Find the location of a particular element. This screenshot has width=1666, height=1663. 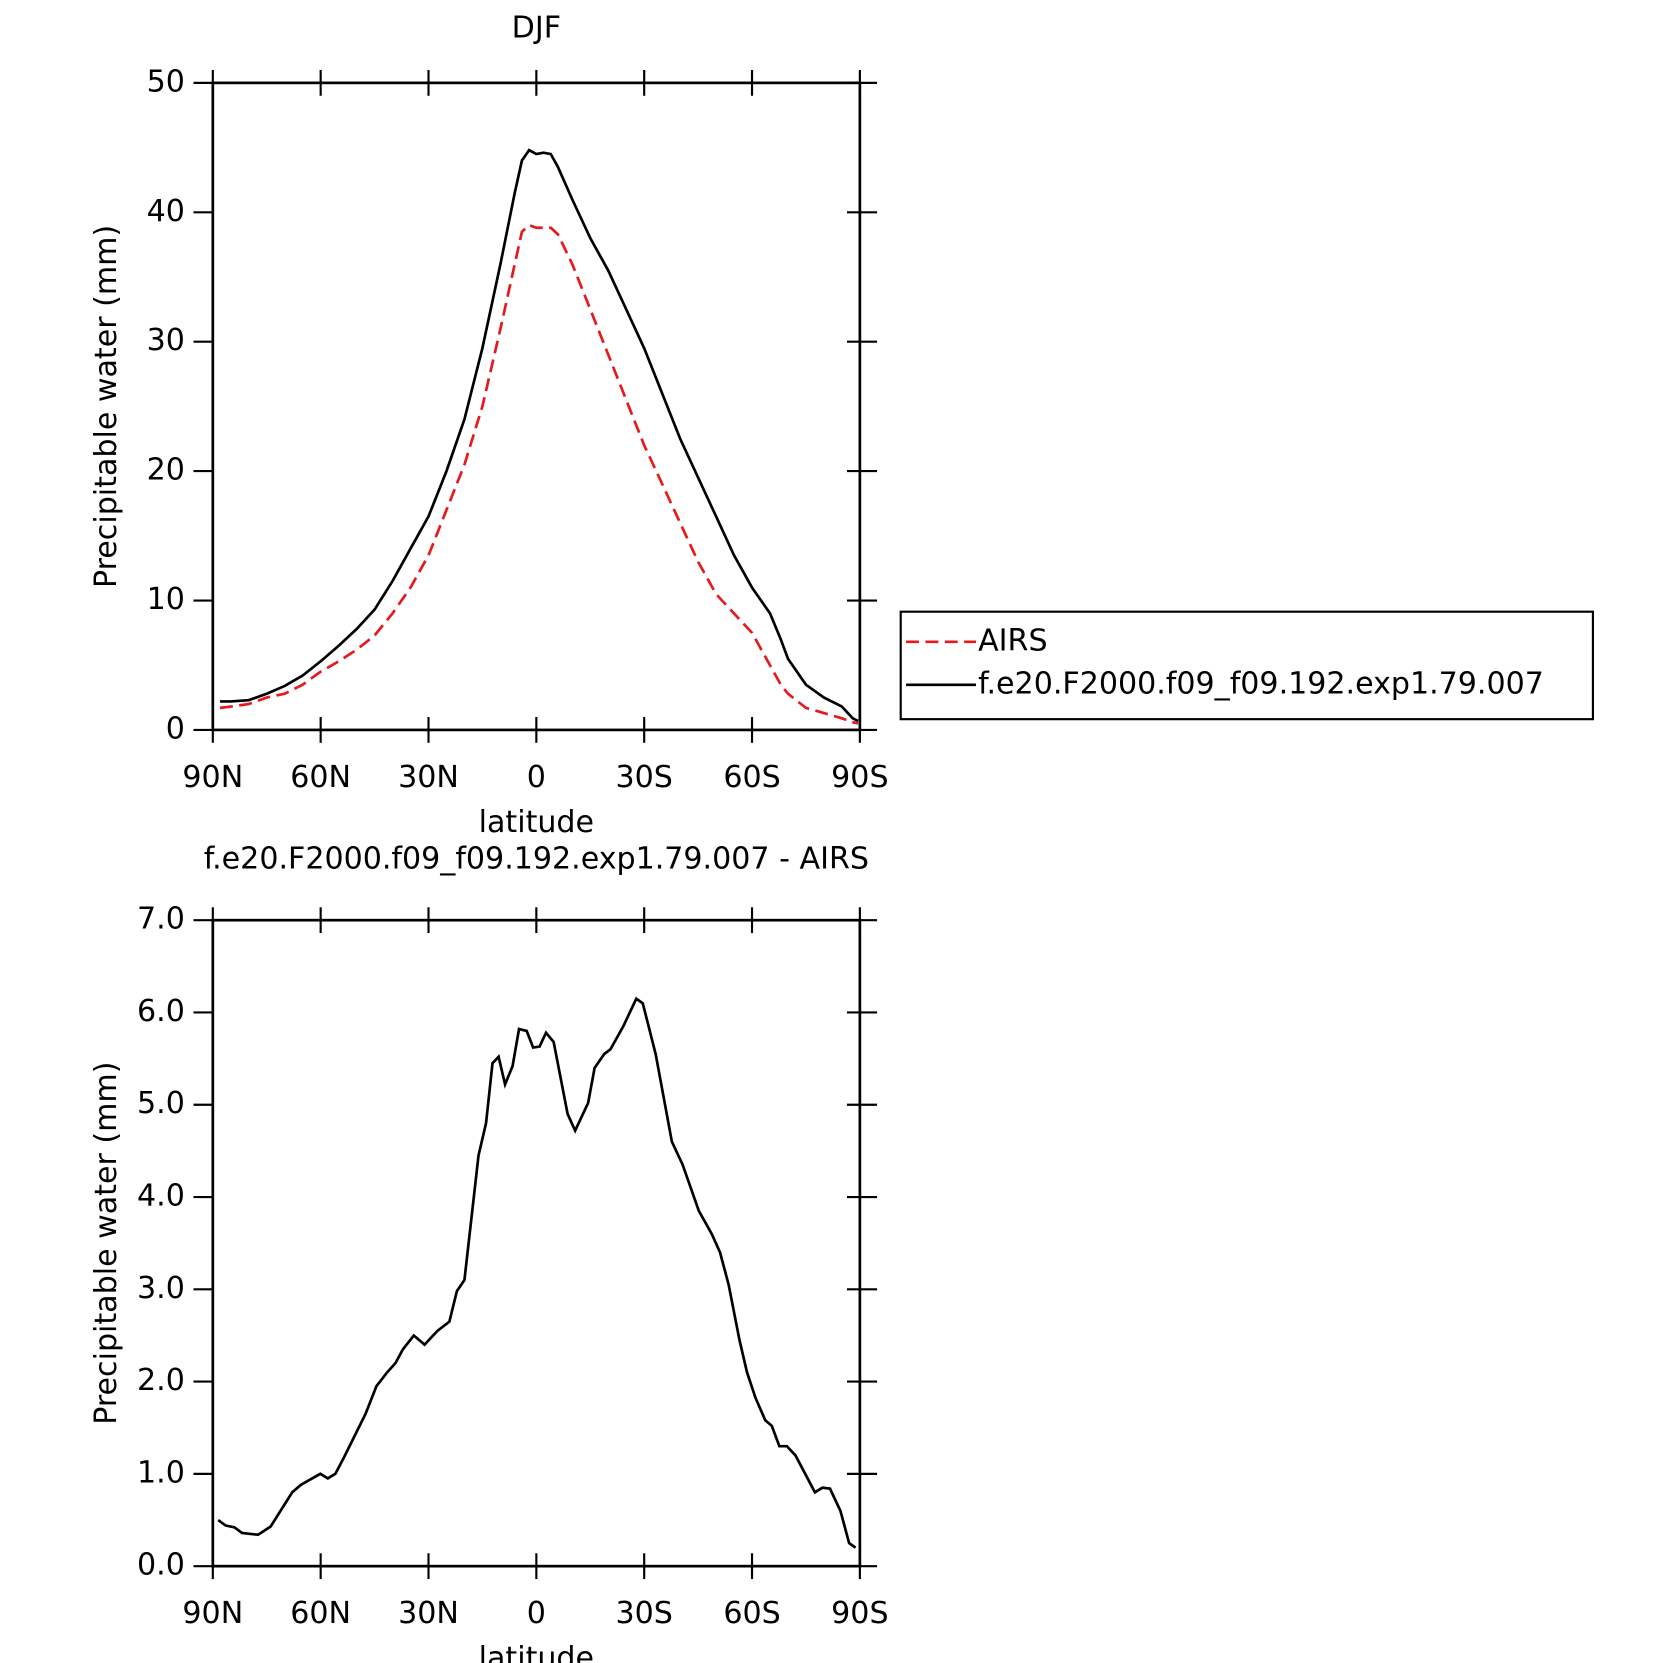

y-tick-label: 10 is located at coordinates (166, 599).